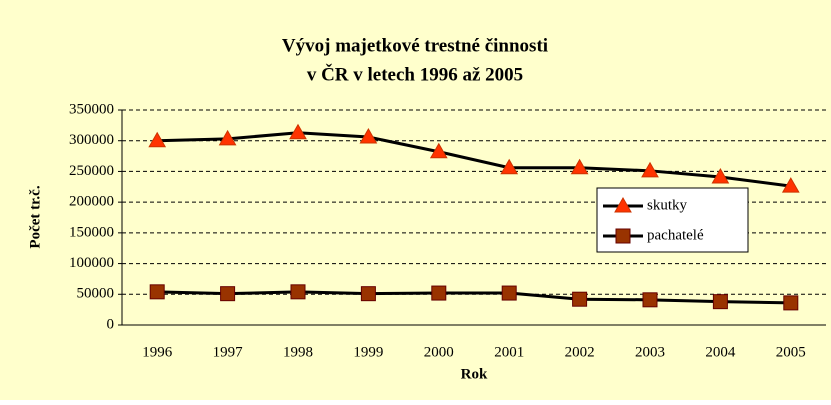  What do you see at coordinates (415, 45) in the screenshot?
I see `chart-title: Vývoj majetkové trestné činnosti` at bounding box center [415, 45].